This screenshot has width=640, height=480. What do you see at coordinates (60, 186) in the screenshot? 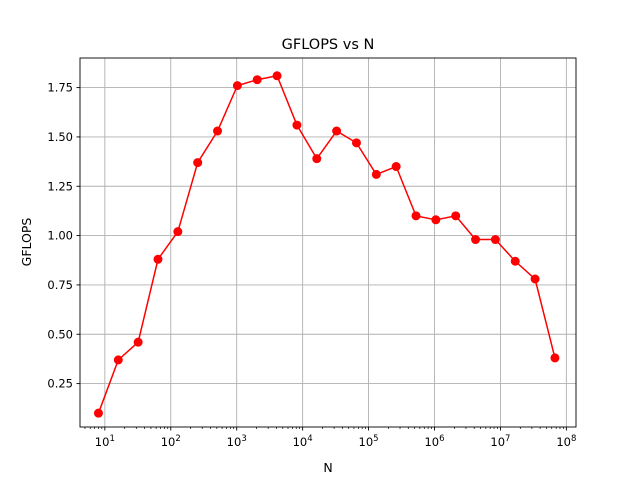
I see `y-tick-label: 1.25` at bounding box center [60, 186].